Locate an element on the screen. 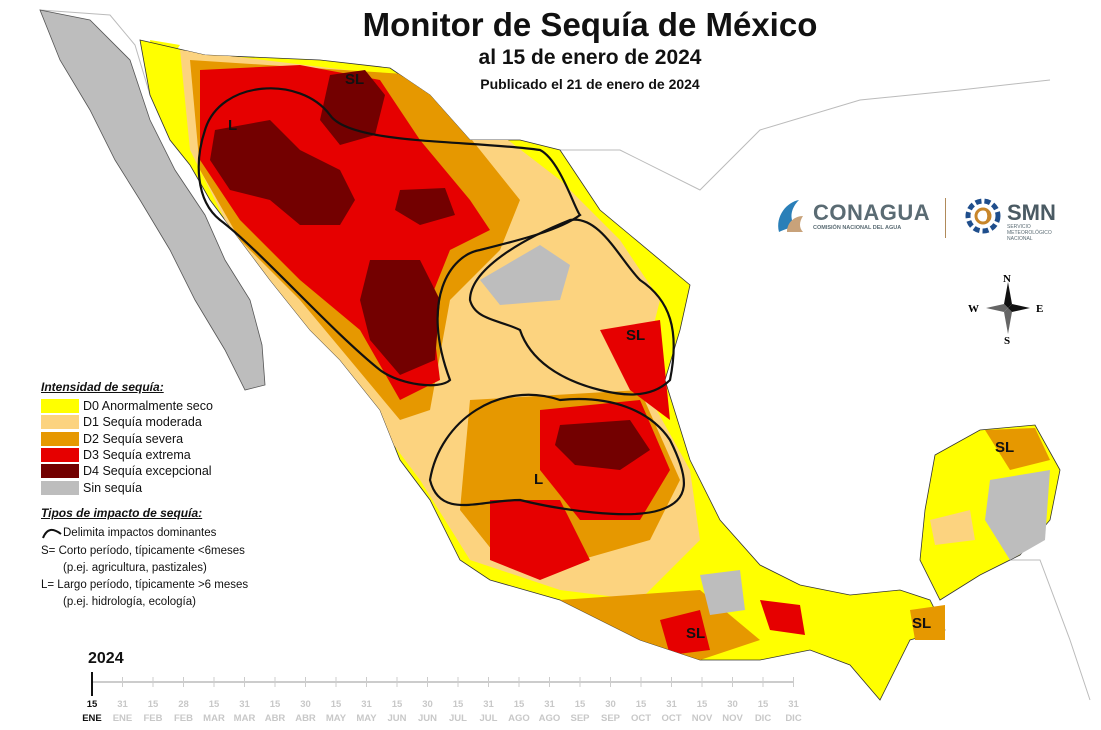 This screenshot has height=730, width=1101. logo-divider is located at coordinates (945, 218).